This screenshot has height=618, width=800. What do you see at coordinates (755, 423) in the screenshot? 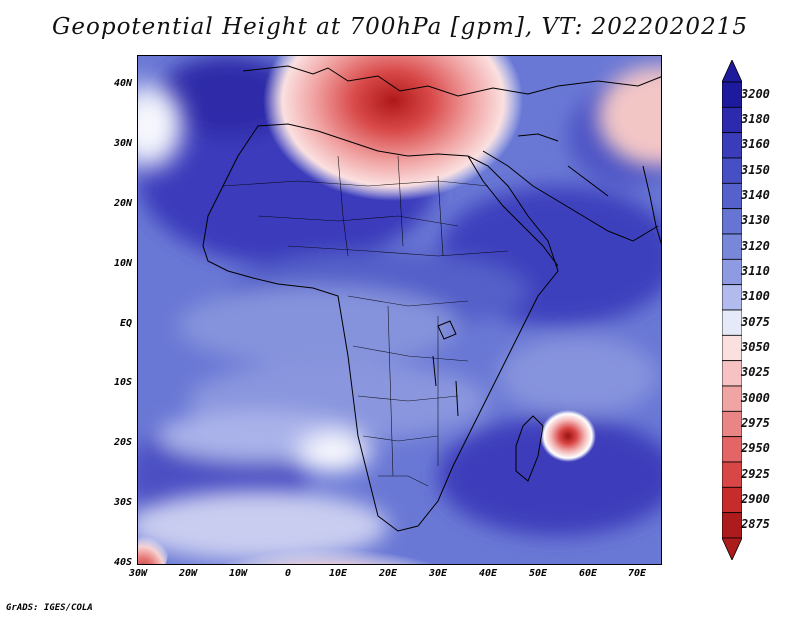
I see `colorbar-label: 2975` at bounding box center [755, 423].